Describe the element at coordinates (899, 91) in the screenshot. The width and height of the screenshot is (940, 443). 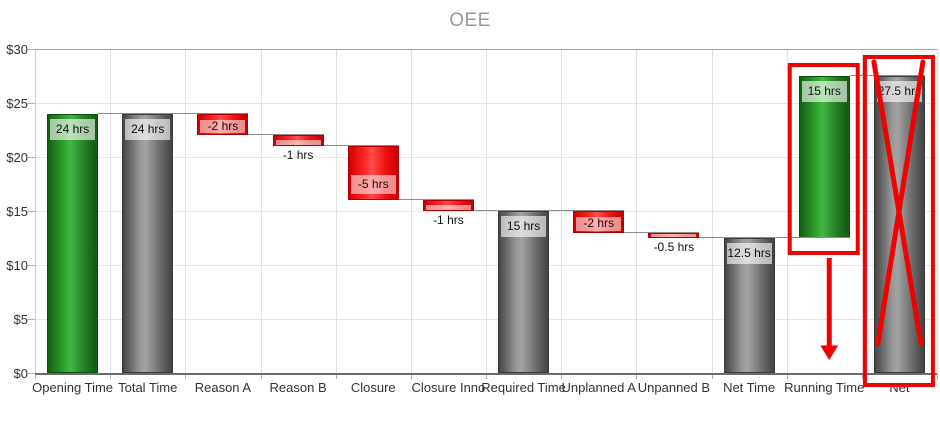
I see `bar-value-label: 27.5 hrs` at that location.